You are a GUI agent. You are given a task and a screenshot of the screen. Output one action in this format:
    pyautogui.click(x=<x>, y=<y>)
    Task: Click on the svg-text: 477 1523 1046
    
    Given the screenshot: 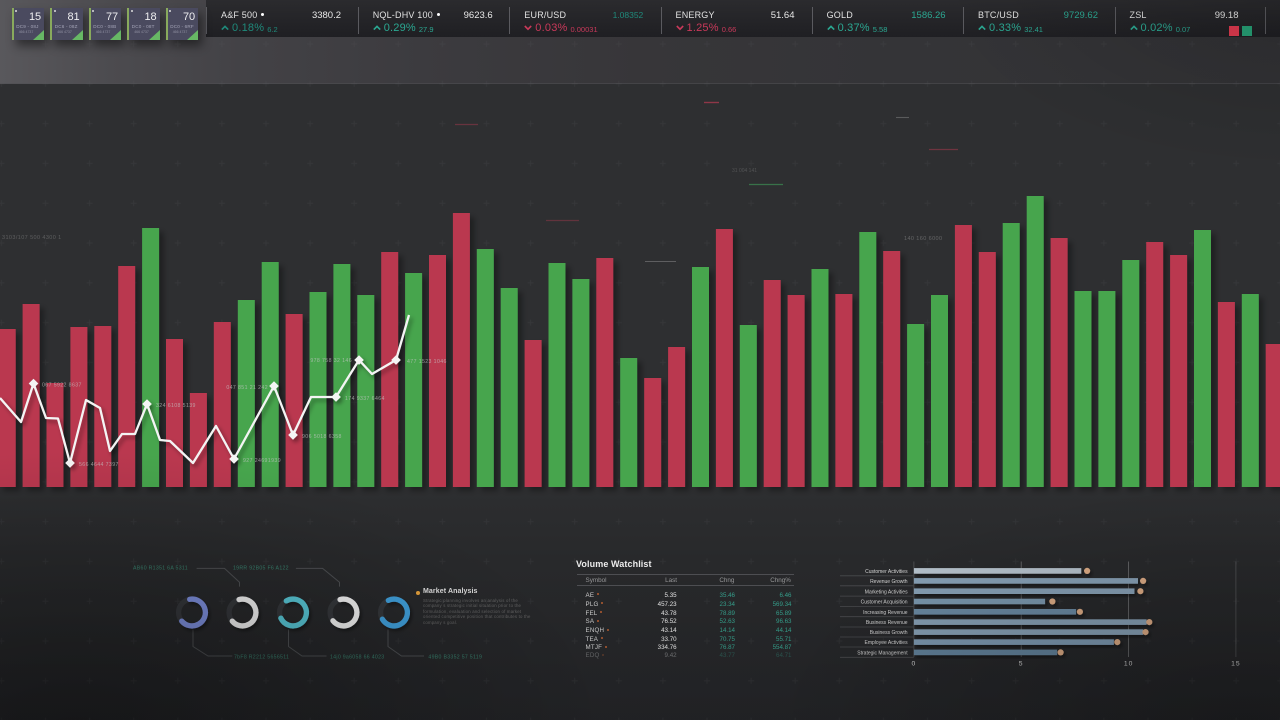 What is the action you would take?
    pyautogui.click(x=427, y=362)
    